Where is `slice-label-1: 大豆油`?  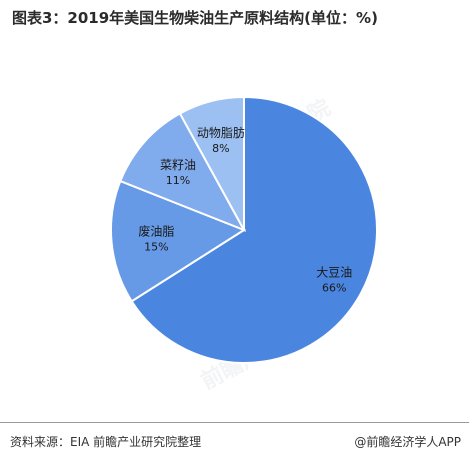 slice-label-1: 大豆油 is located at coordinates (334, 273).